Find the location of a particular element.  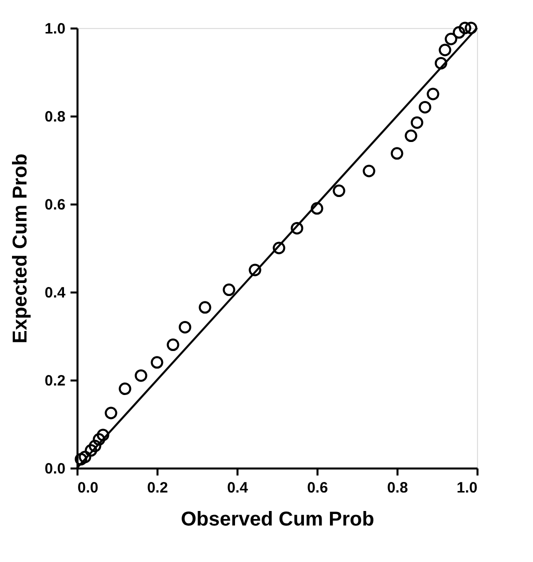

x-tick-label: 0.2 is located at coordinates (157, 488).